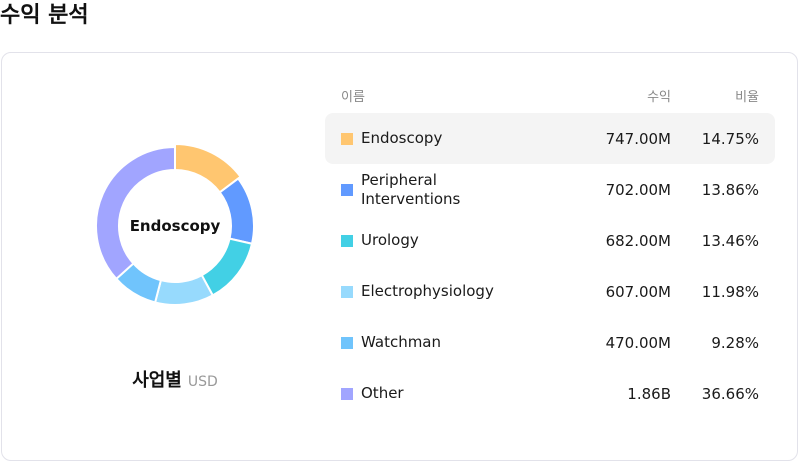 The width and height of the screenshot is (800, 463). Describe the element at coordinates (402, 138) in the screenshot. I see `row-name: Endoscopy` at that location.